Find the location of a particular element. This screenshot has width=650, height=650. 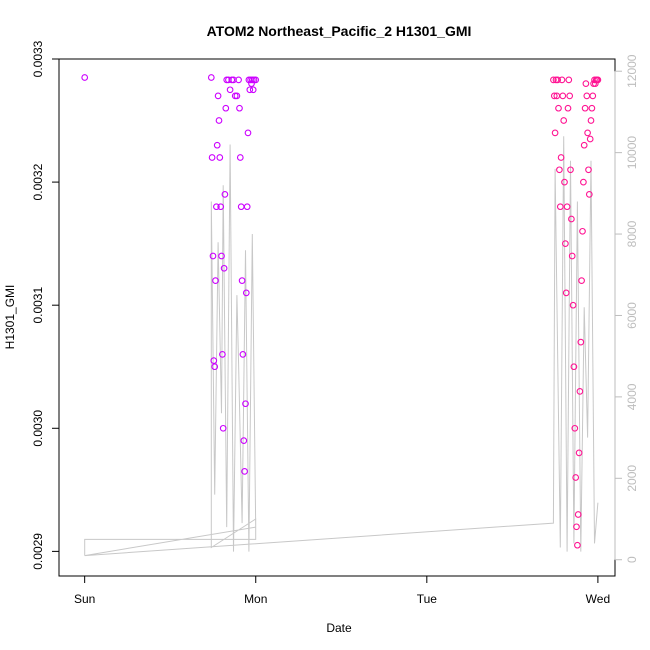

y2-tick-label: 0 is located at coordinates (632, 559).